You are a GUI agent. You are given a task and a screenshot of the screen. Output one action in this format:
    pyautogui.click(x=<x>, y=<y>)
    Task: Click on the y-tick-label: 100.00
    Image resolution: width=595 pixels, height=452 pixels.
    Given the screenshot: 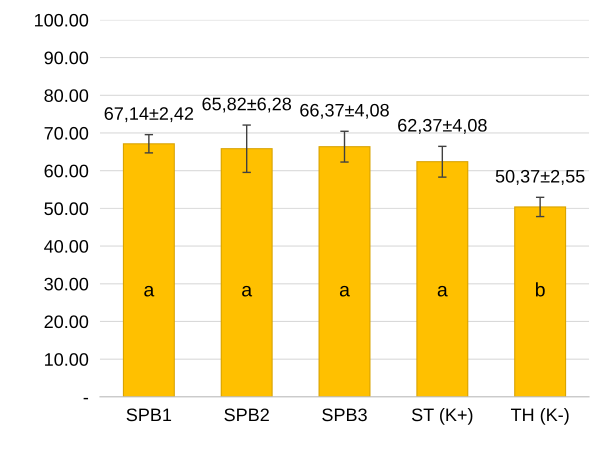 What is the action you would take?
    pyautogui.click(x=61, y=20)
    